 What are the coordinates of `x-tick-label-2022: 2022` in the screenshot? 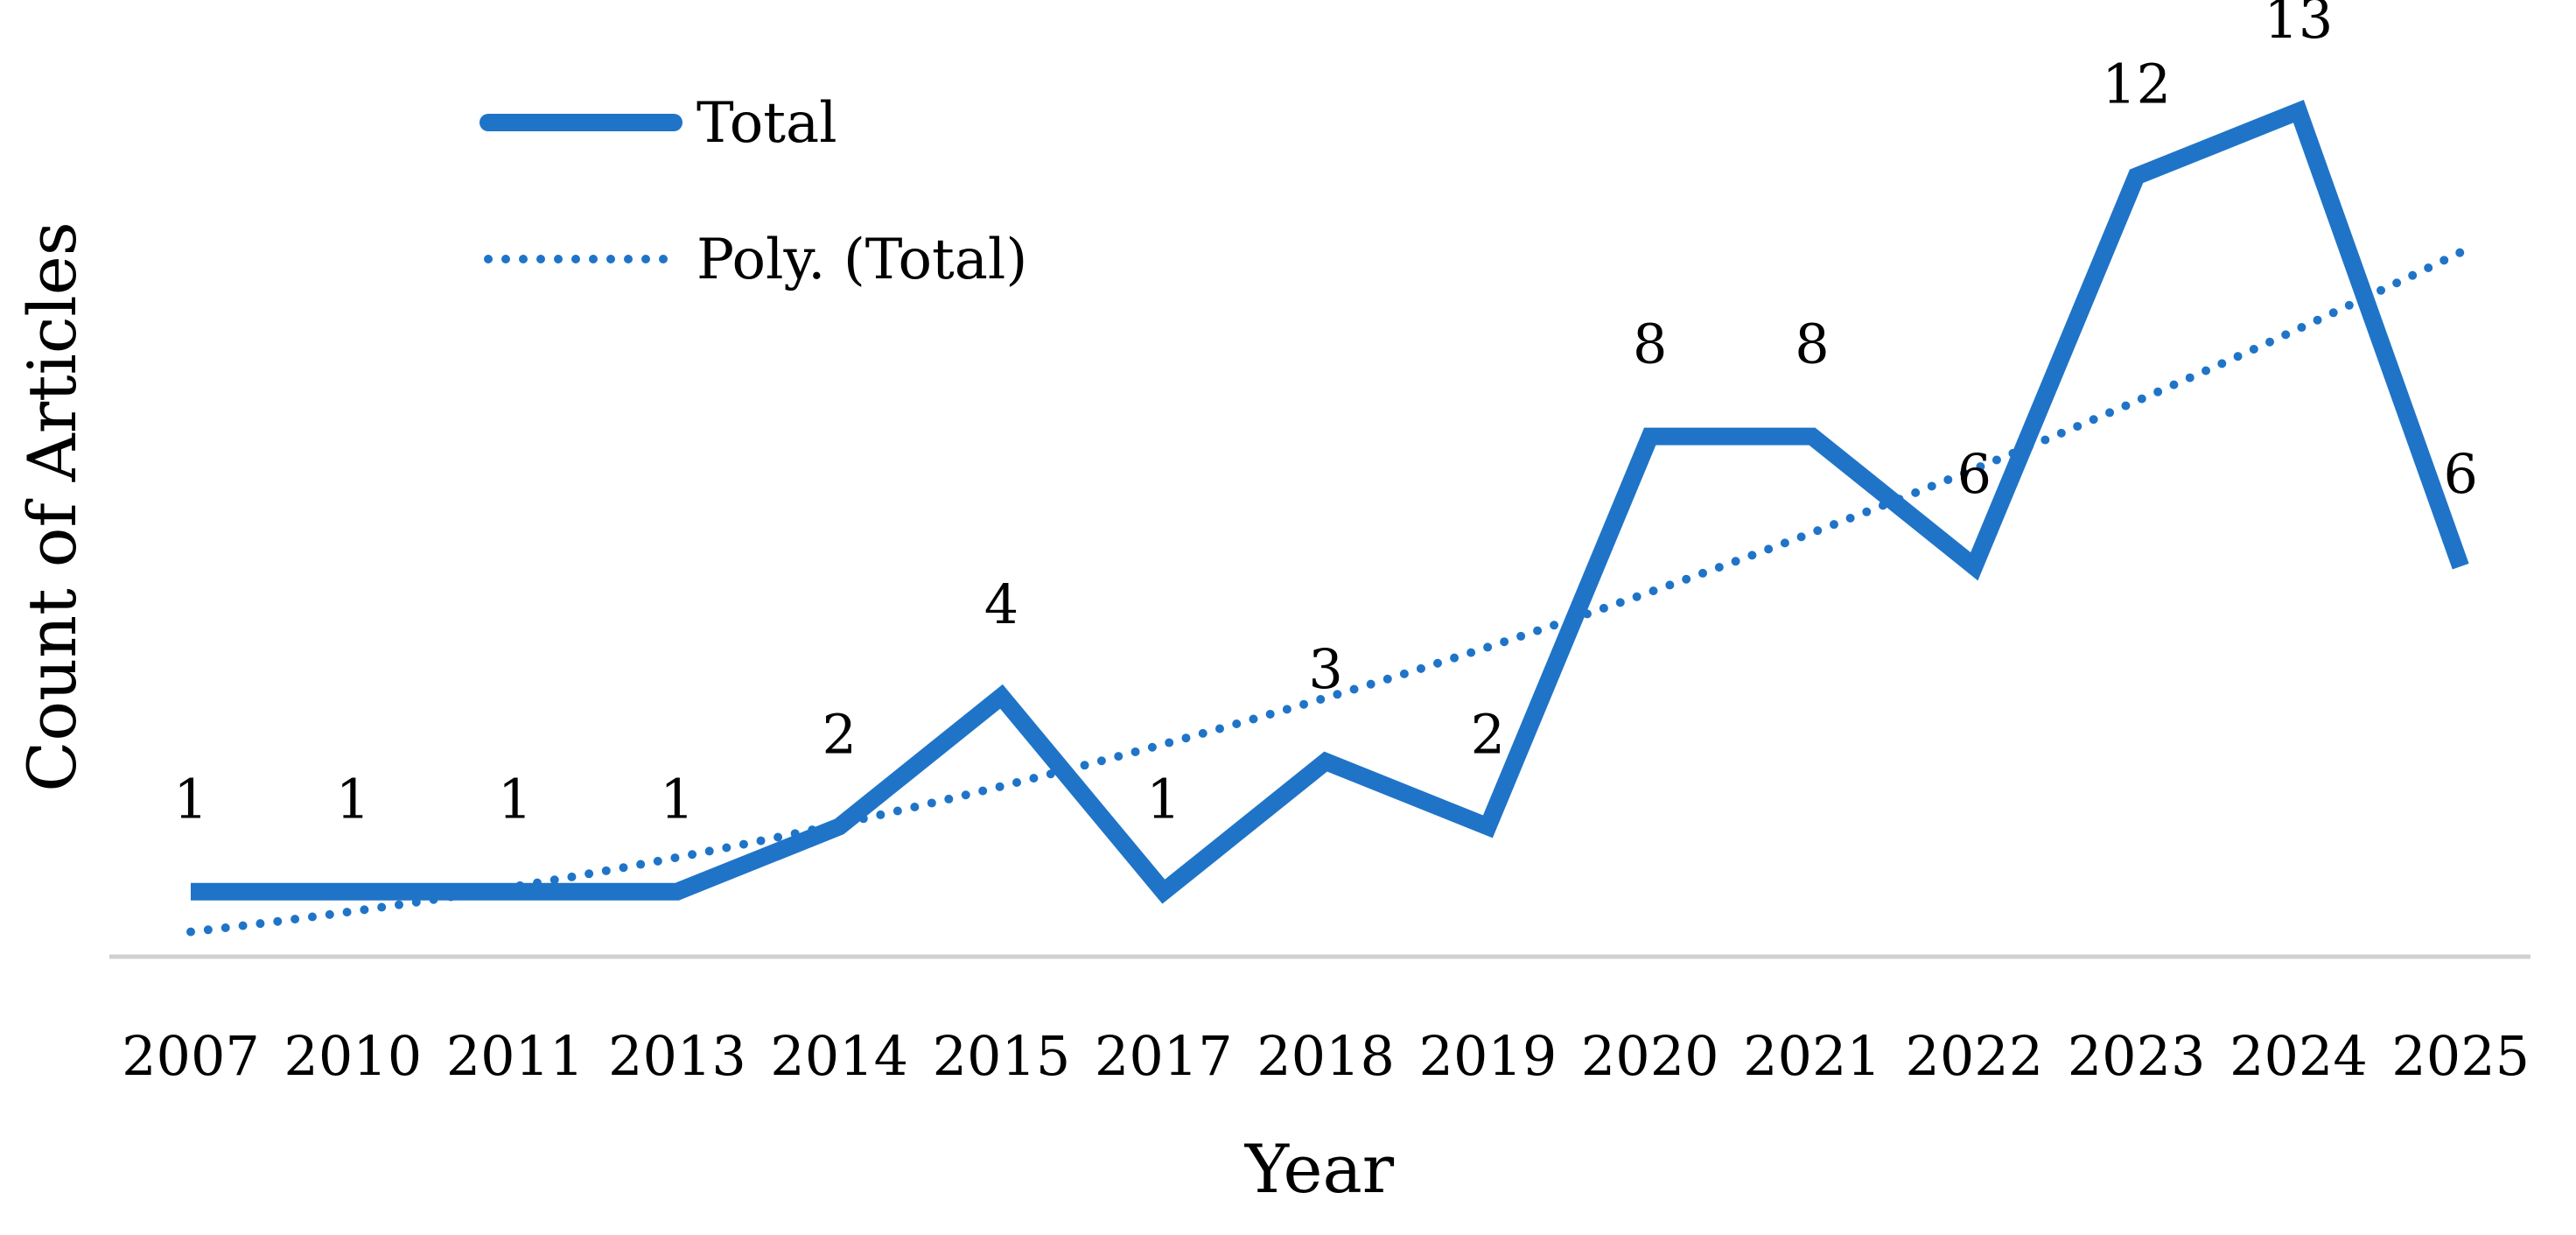 It's located at (1974, 1056).